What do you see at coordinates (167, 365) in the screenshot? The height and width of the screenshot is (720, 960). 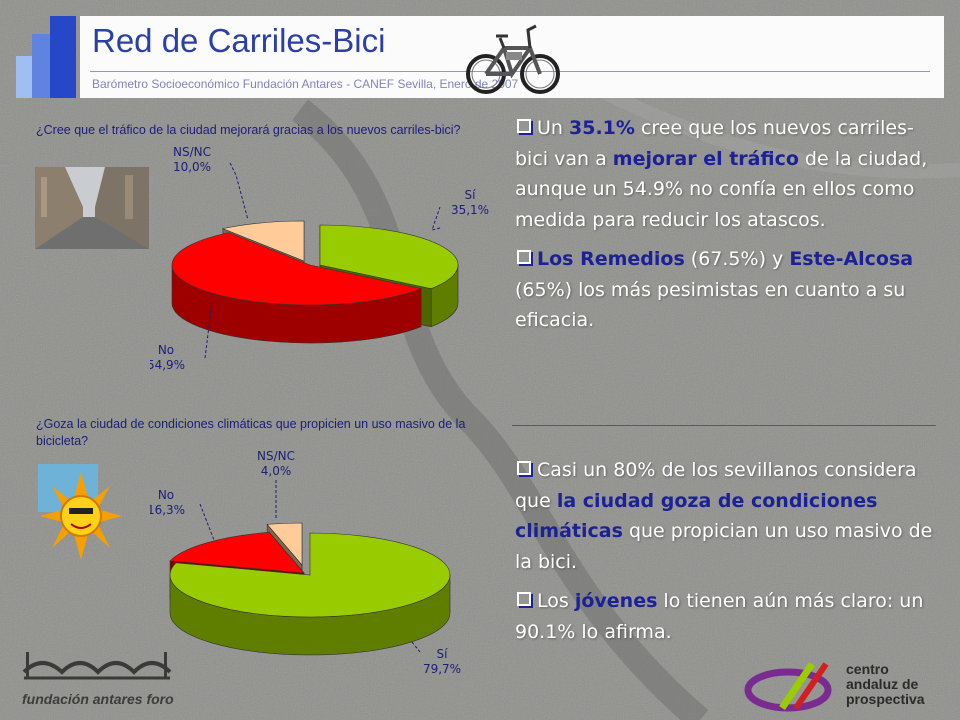 I see `slice-label-value: 54,9%` at bounding box center [167, 365].